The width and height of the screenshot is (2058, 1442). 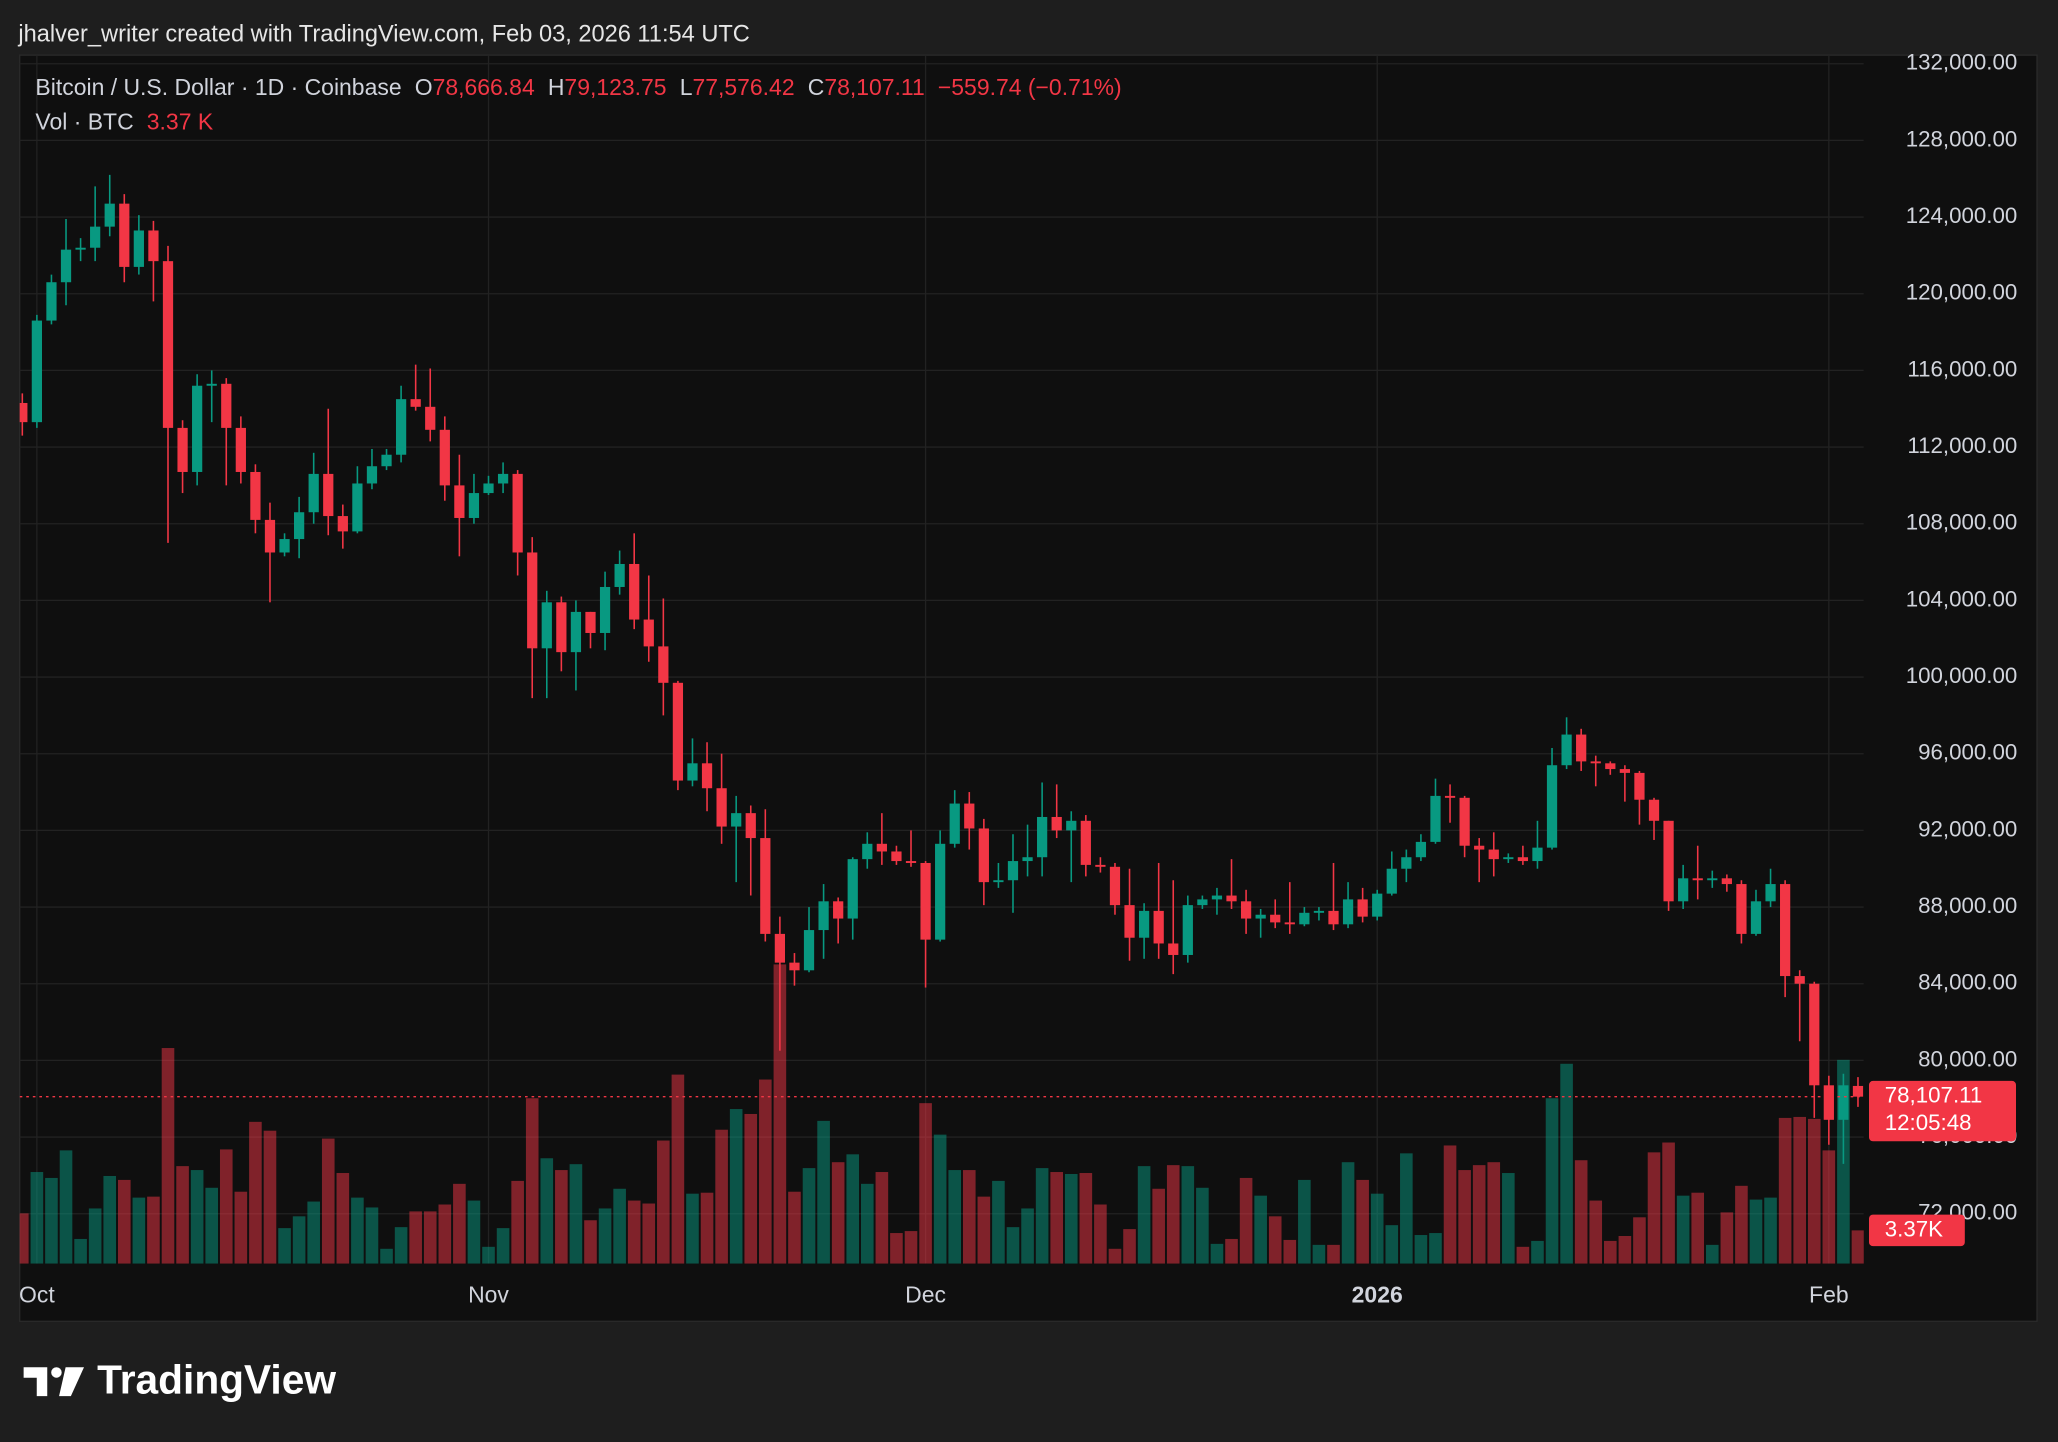 I want to click on symbol: Bitcoin / U.S. Dollar · 1D · Coinbase, so click(x=218, y=87).